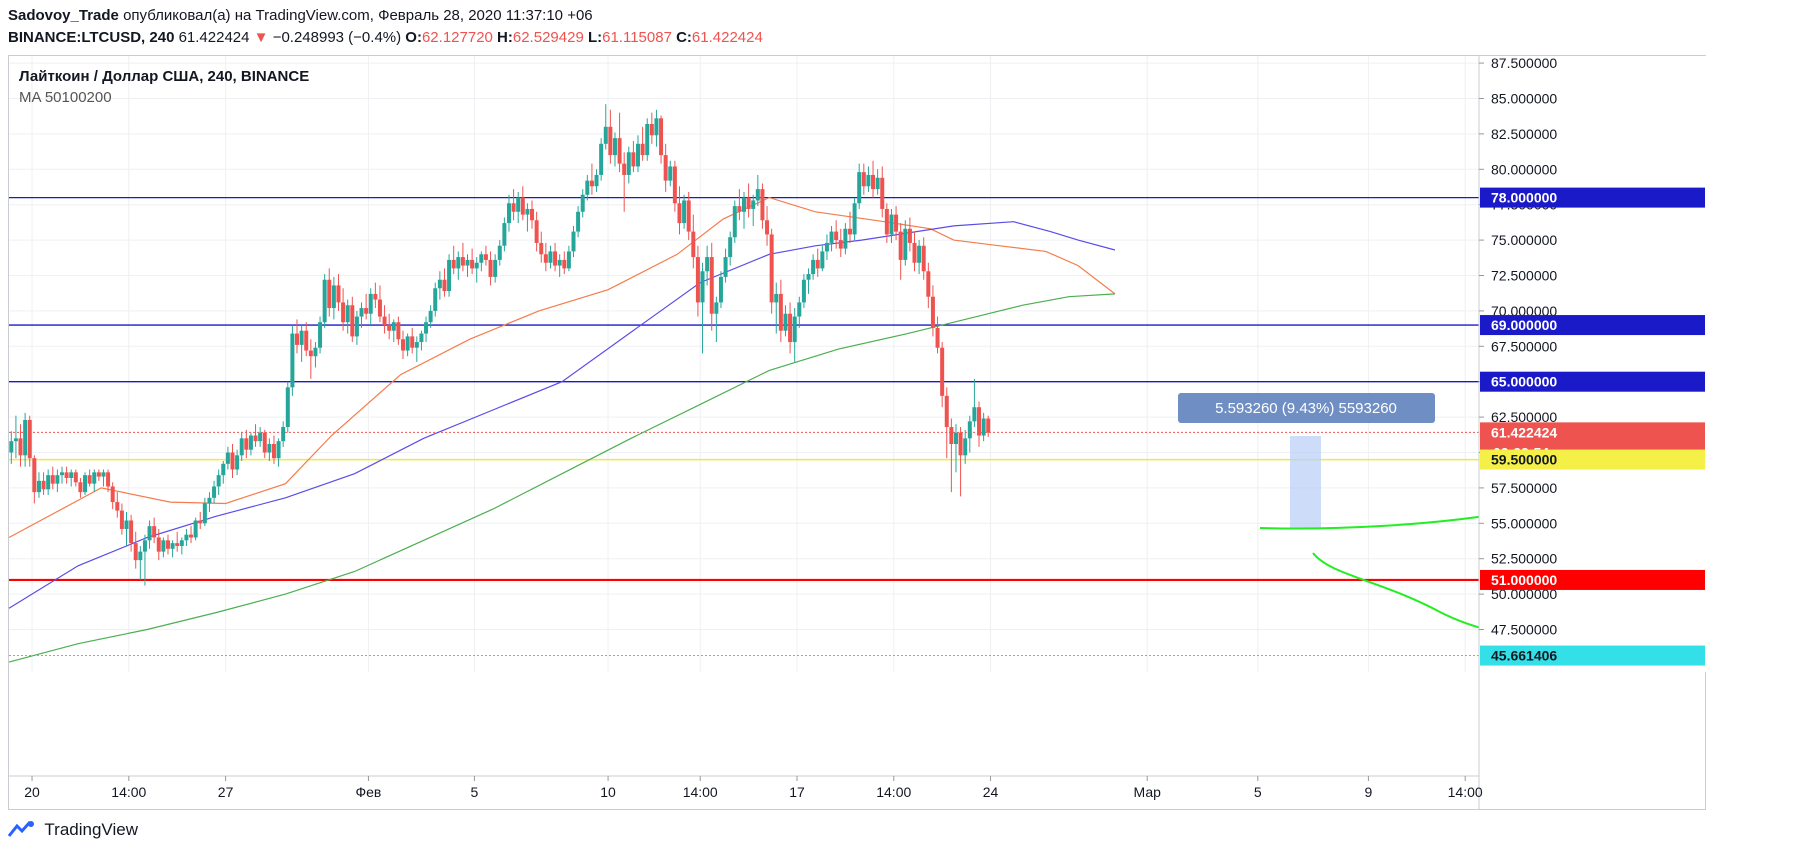 The height and width of the screenshot is (854, 1805). What do you see at coordinates (1524, 346) in the screenshot?
I see `y-tick-label: 67.500000` at bounding box center [1524, 346].